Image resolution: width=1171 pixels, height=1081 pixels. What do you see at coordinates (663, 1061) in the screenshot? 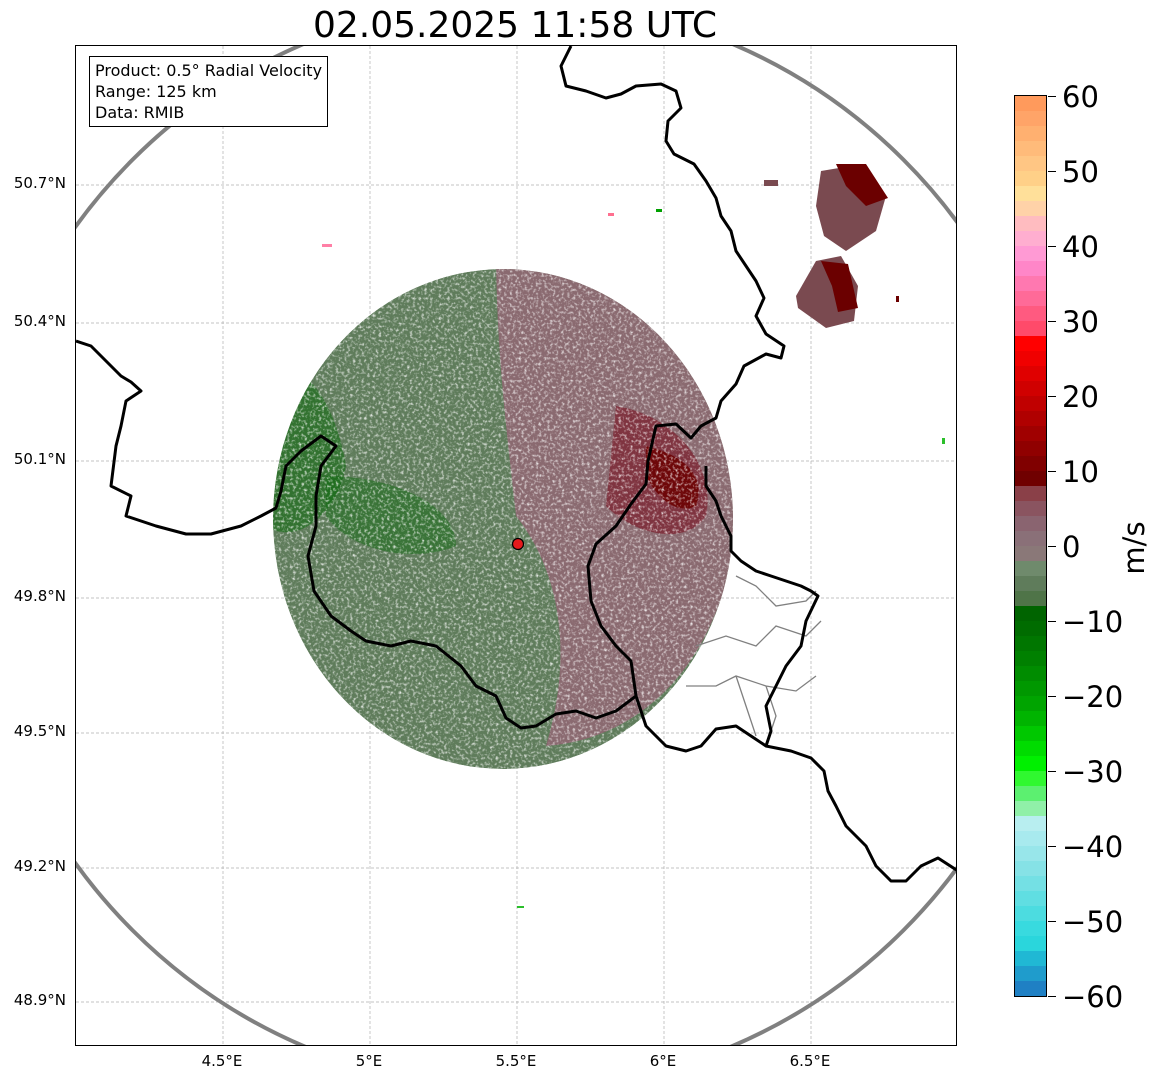
I see `lon-tick-label: 6°E` at bounding box center [663, 1061].